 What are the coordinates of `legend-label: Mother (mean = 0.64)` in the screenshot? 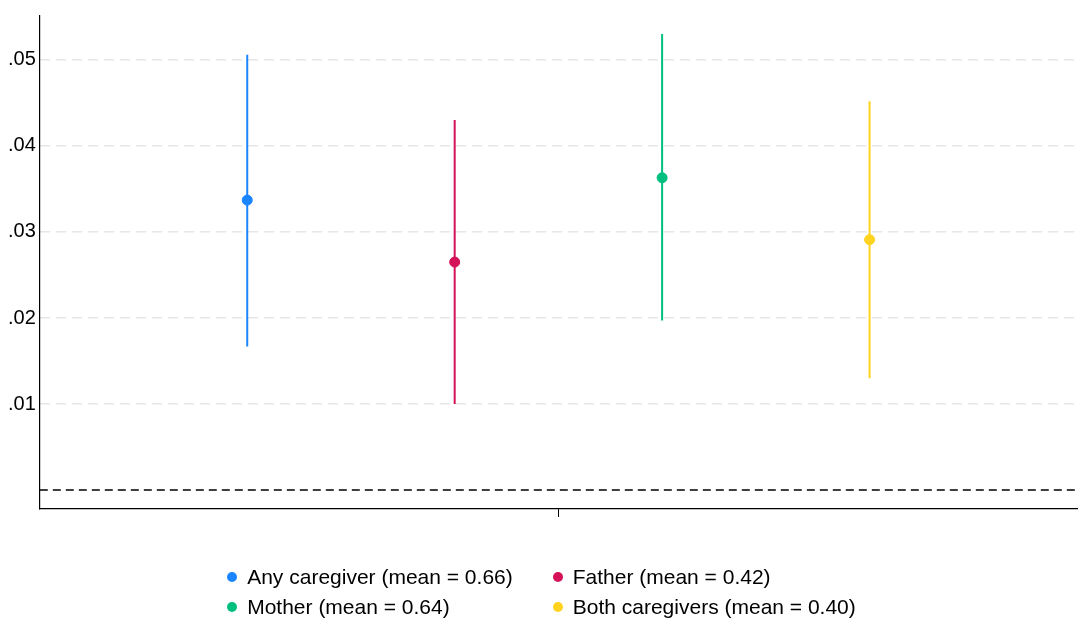 It's located at (348, 607).